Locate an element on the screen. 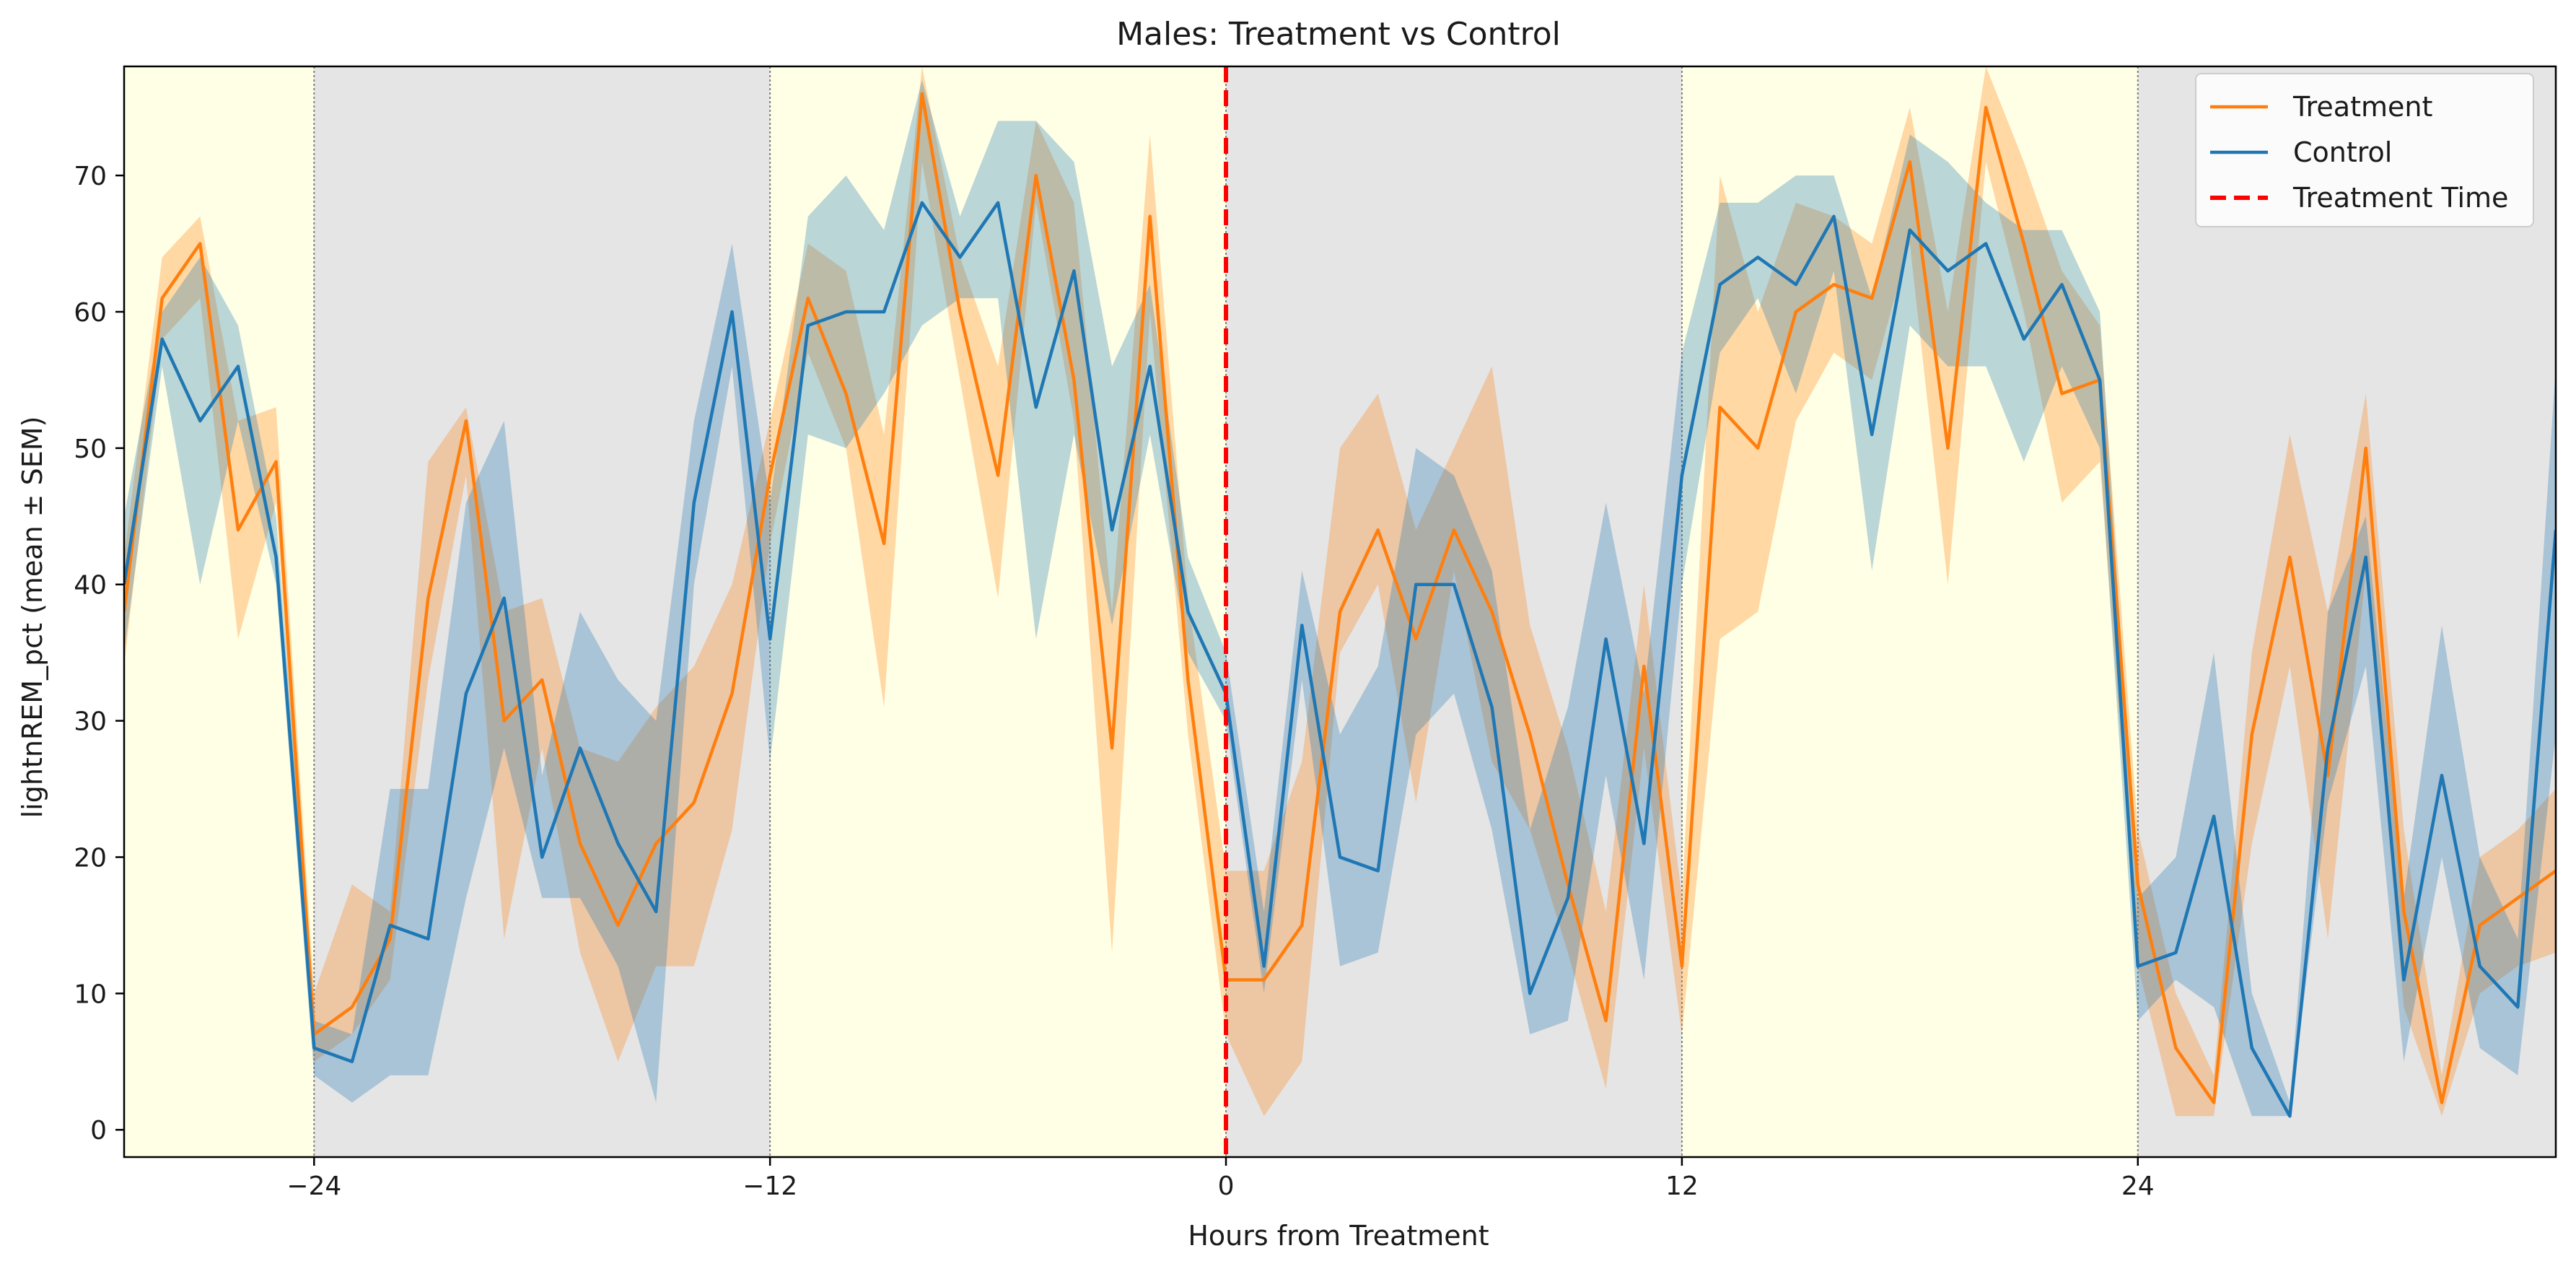  x-axis-label: Hours from Treatment is located at coordinates (1338, 1236).